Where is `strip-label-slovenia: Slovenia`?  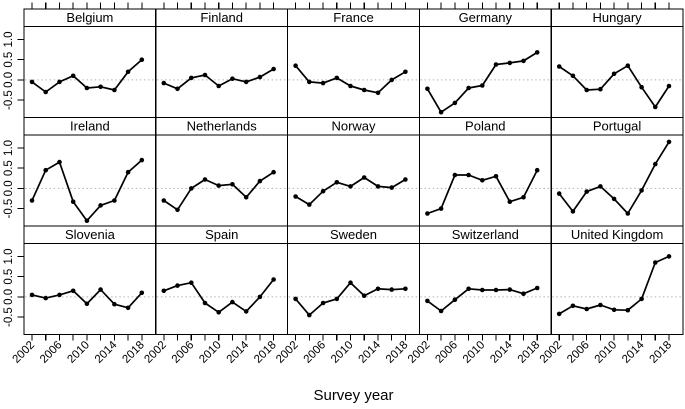 strip-label-slovenia: Slovenia is located at coordinates (90, 234).